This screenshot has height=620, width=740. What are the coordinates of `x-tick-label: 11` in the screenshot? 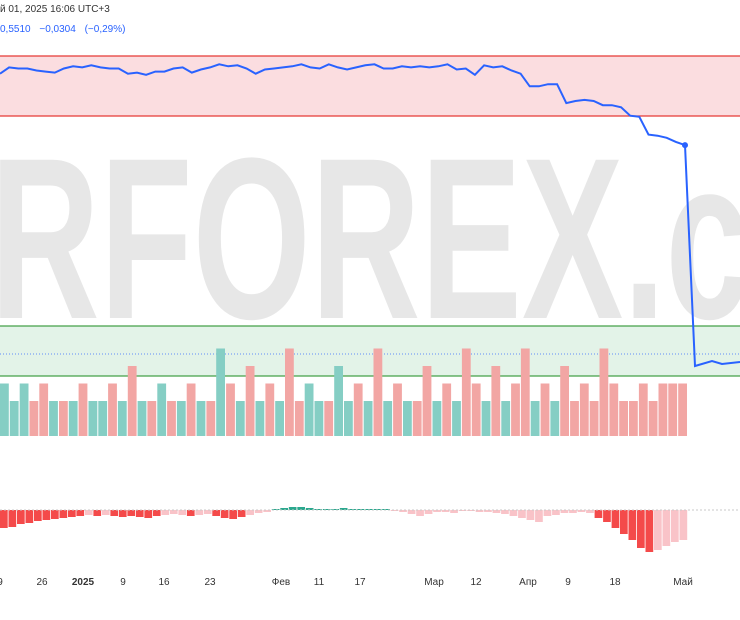 It's located at (319, 582).